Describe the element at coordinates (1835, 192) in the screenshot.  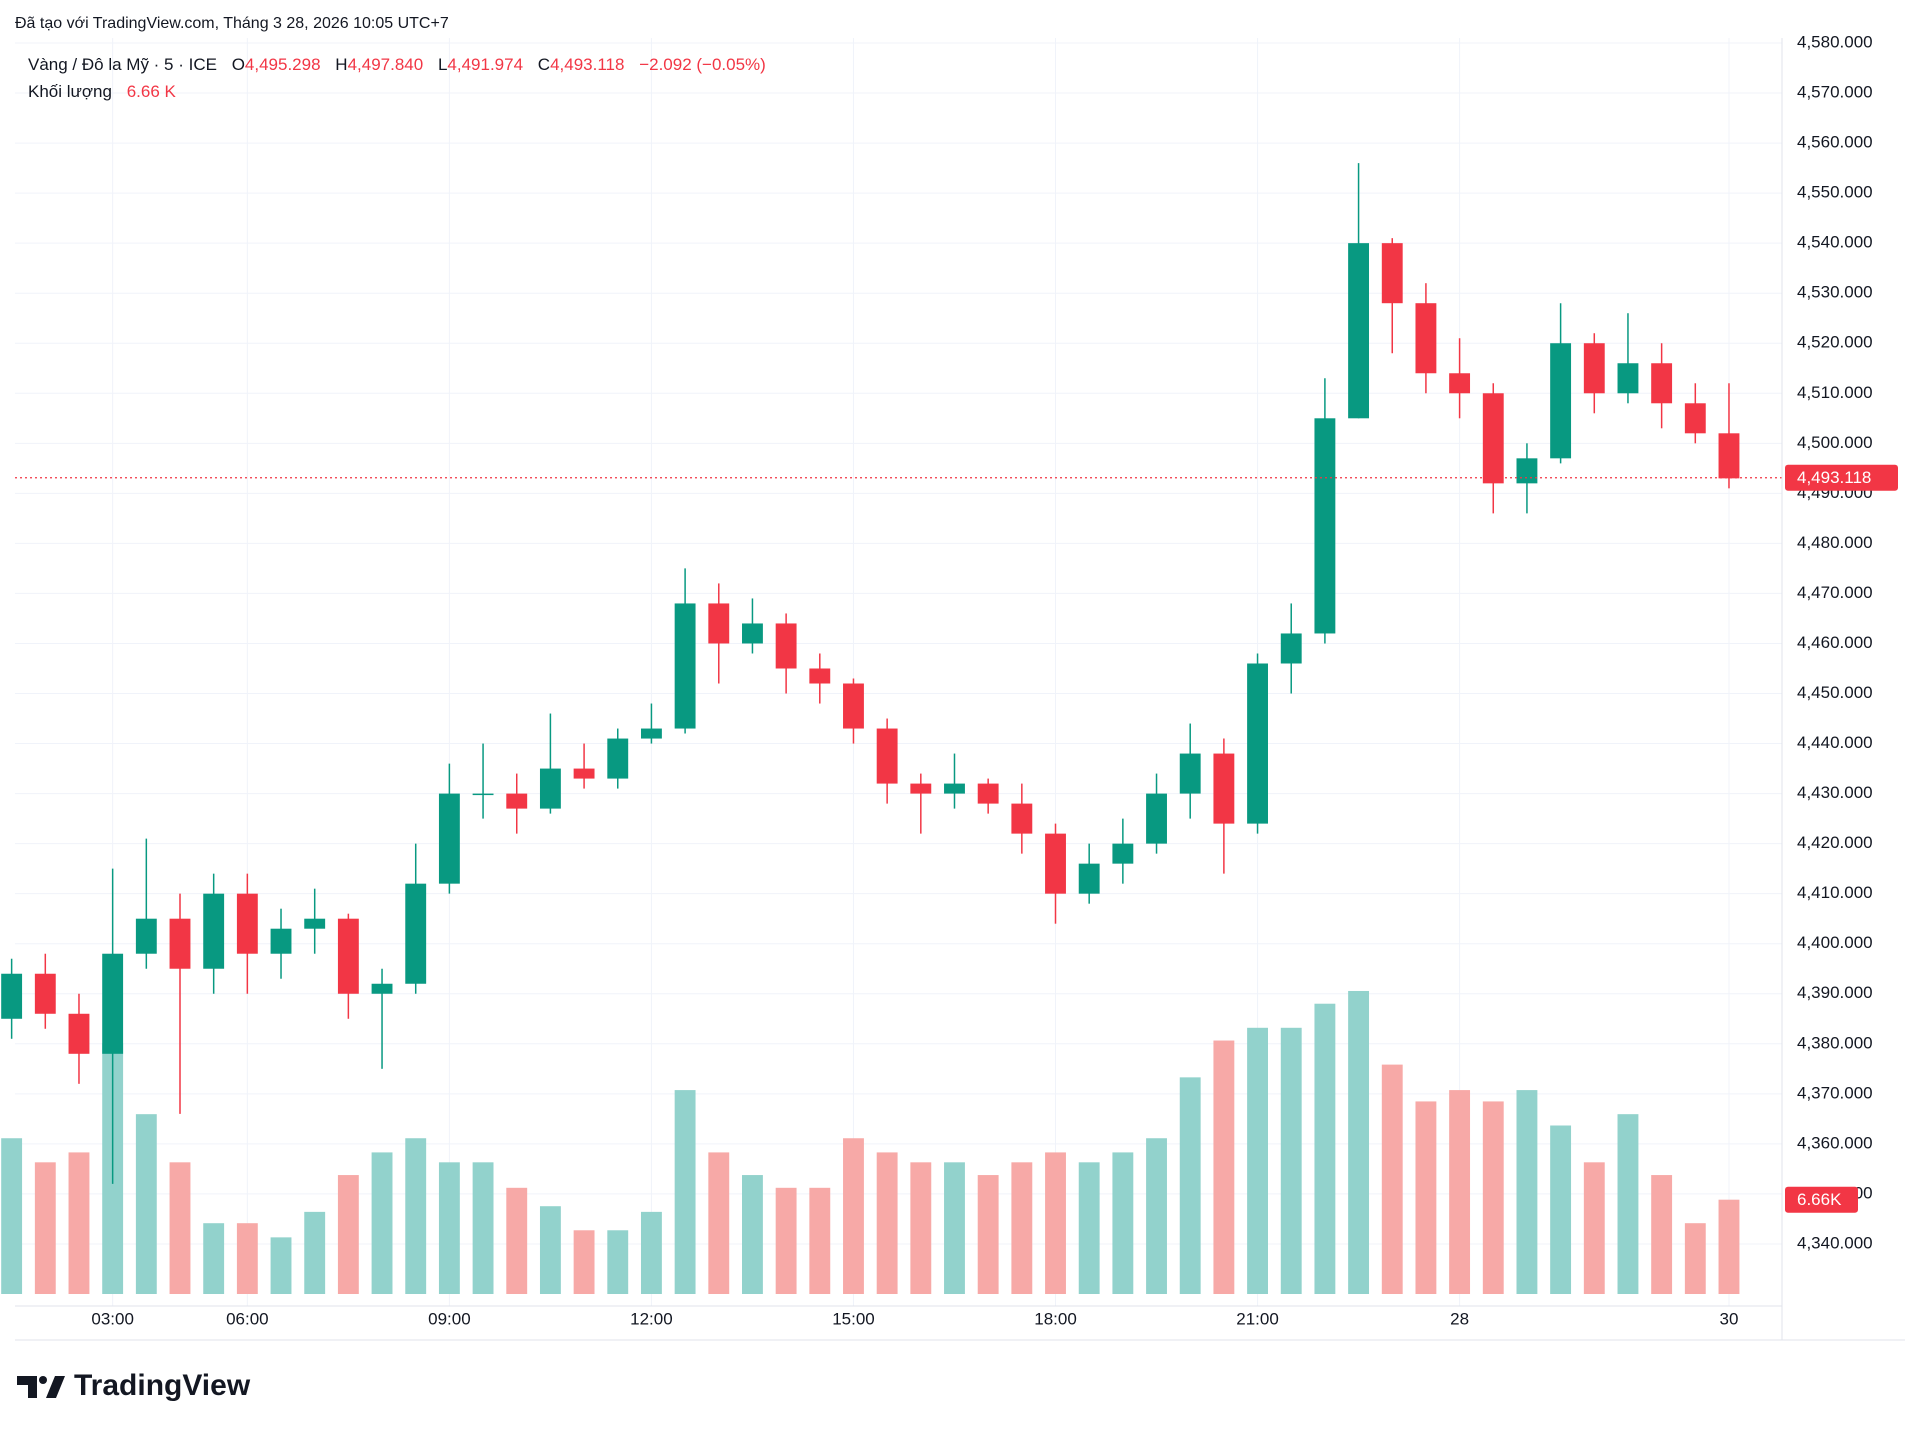
I see `y-tick-label: 4,550.000` at that location.